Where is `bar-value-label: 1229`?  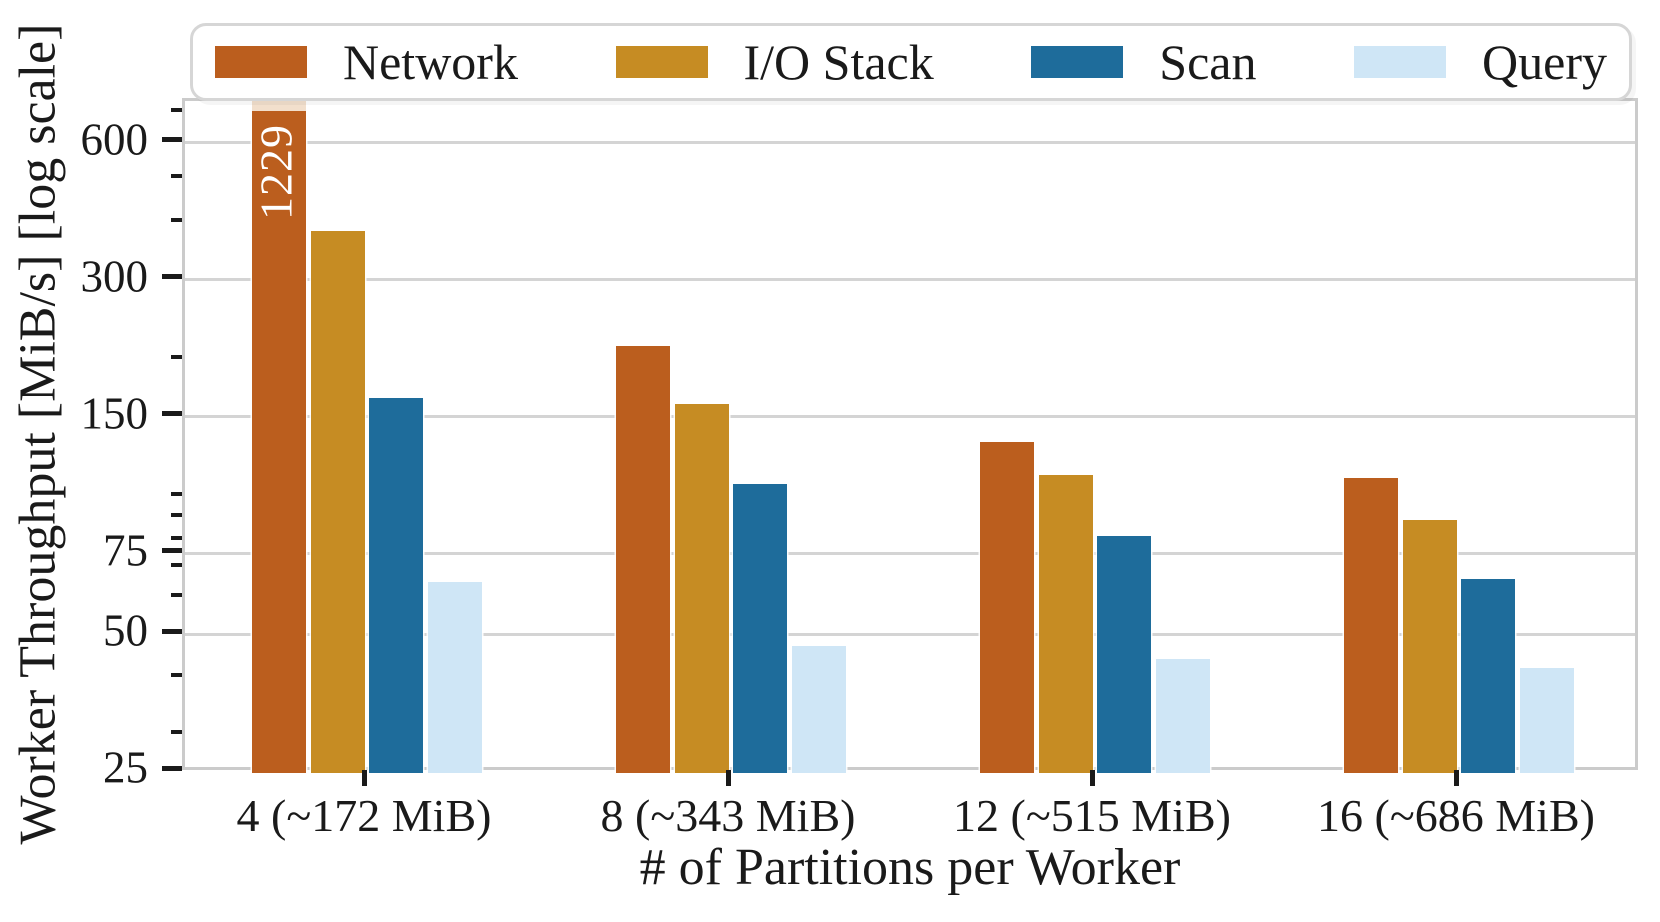
bar-value-label: 1229 is located at coordinates (276, 172).